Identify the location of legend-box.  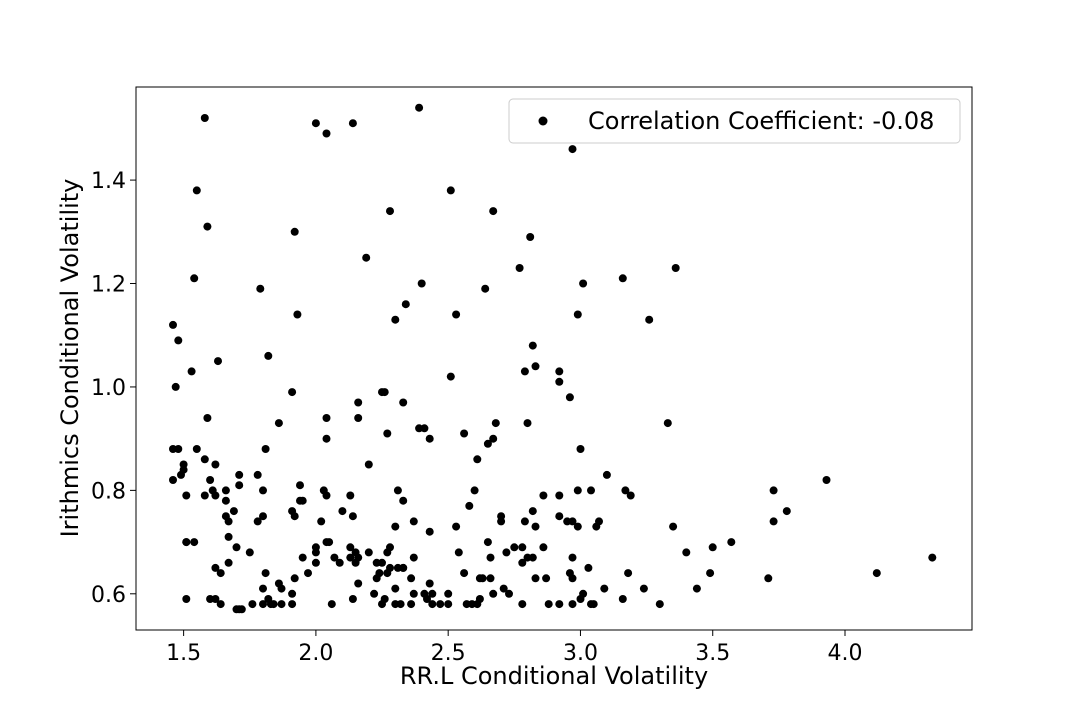
(734, 121).